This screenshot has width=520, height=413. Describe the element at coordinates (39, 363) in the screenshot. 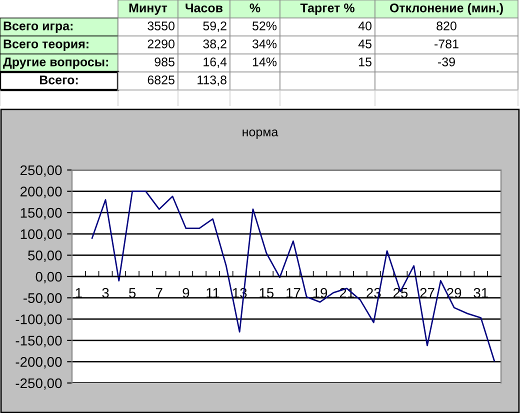

I see `y-tick-label: -200,00` at that location.